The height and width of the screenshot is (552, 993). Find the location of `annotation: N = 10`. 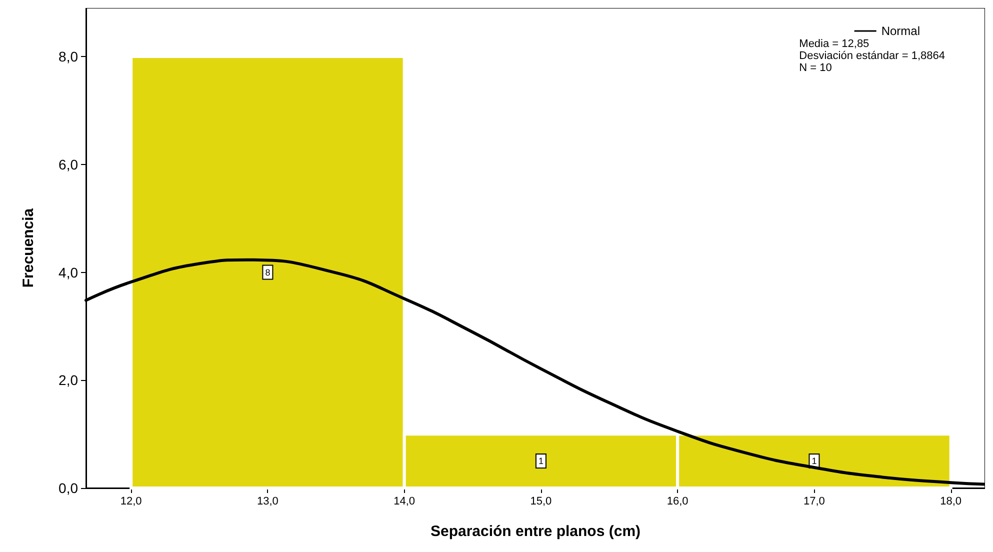

annotation: N = 10 is located at coordinates (815, 68).